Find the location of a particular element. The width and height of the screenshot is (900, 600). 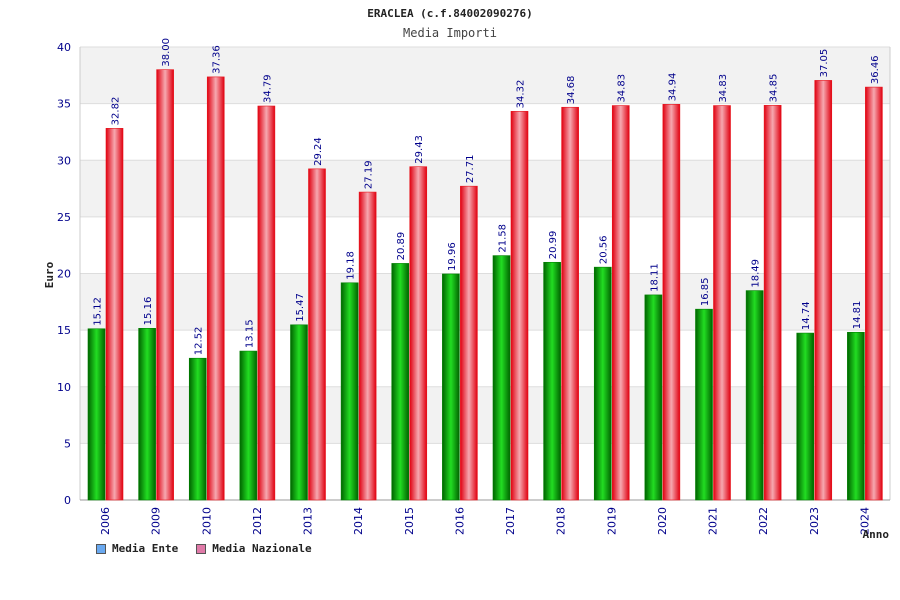

y-axis-ticks: 0 5 10 15 20 25 30 35 40 is located at coordinates (64, 274).